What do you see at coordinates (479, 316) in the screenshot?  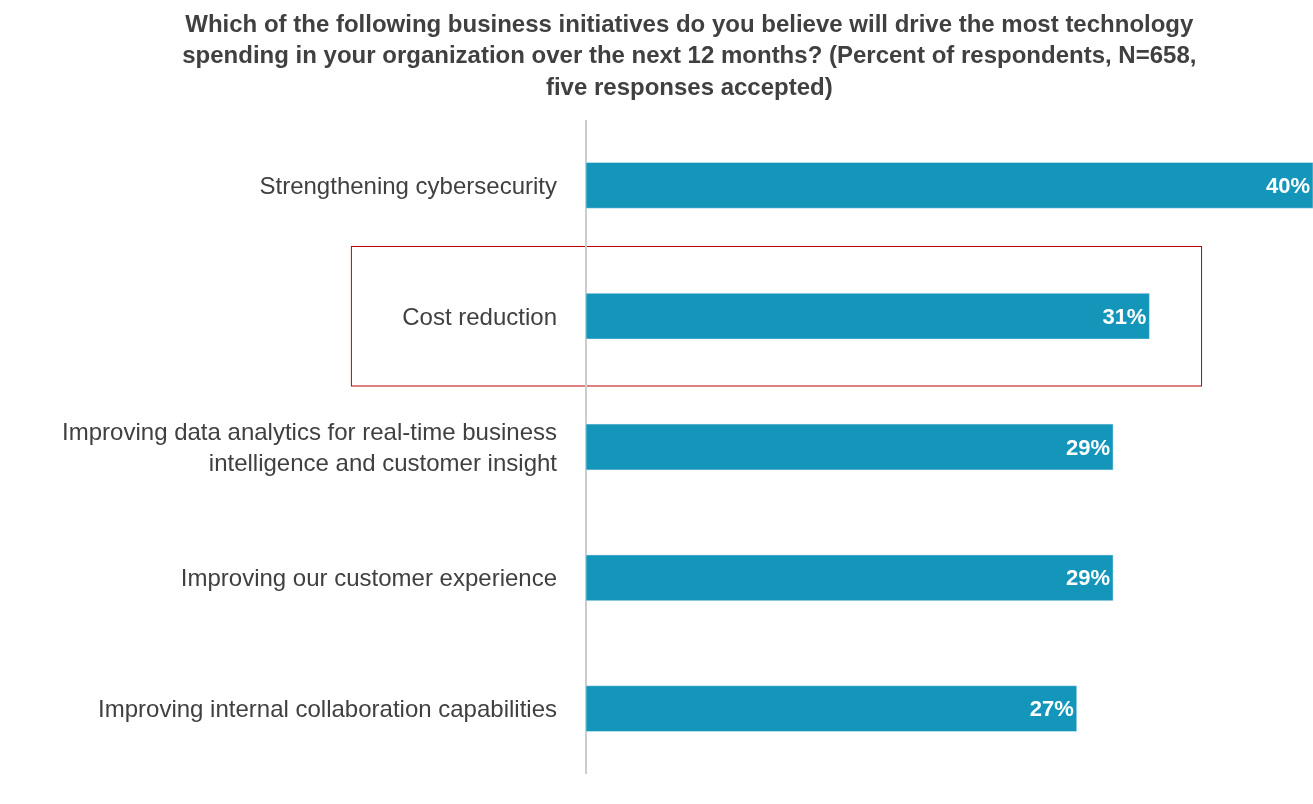 I see `y-tick-label: Cost reduction` at bounding box center [479, 316].